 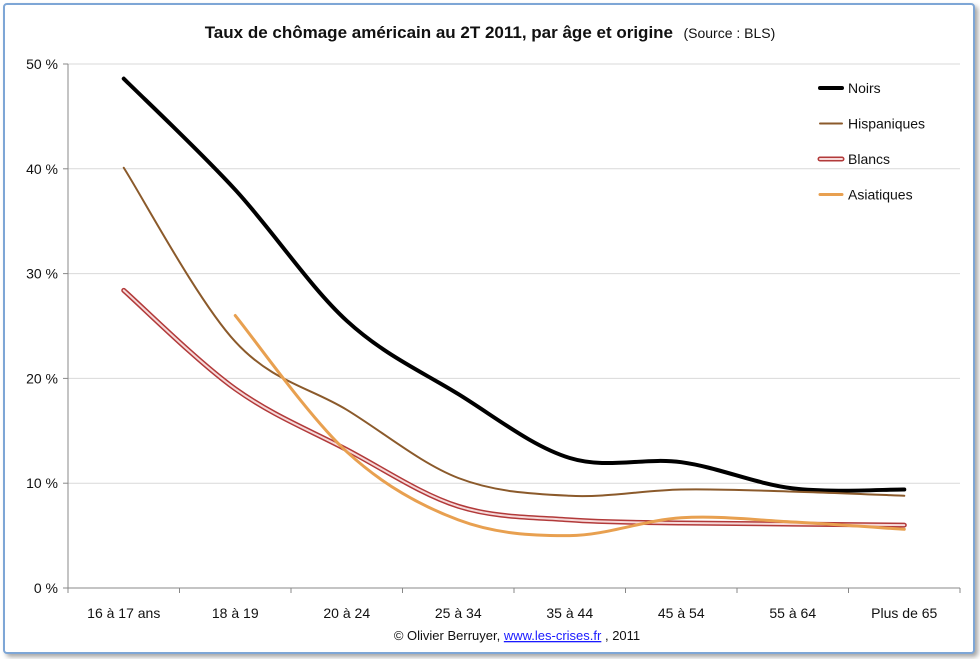 What do you see at coordinates (681, 613) in the screenshot?
I see `x-tick-label: 45 à 54` at bounding box center [681, 613].